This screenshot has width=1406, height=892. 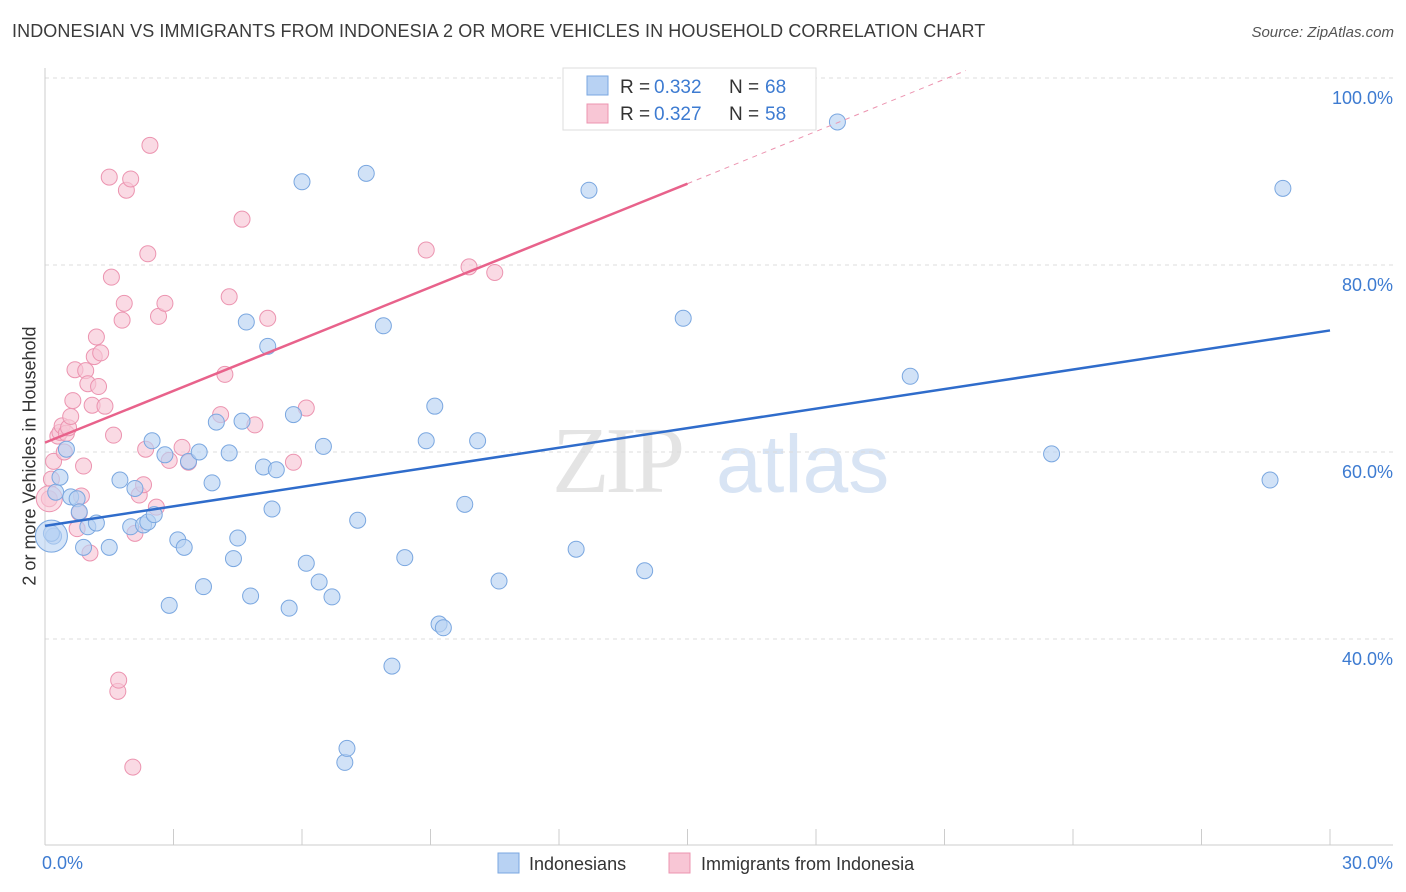 I want to click on watermark-atlas: atlas, so click(x=802, y=464).